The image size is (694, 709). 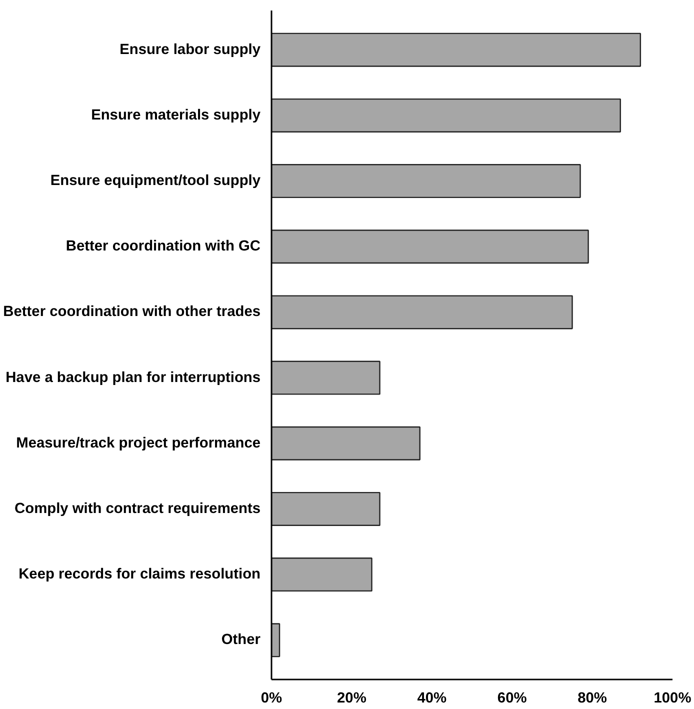 What do you see at coordinates (191, 50) in the screenshot?
I see `y-tick-label: Ensure labor supply` at bounding box center [191, 50].